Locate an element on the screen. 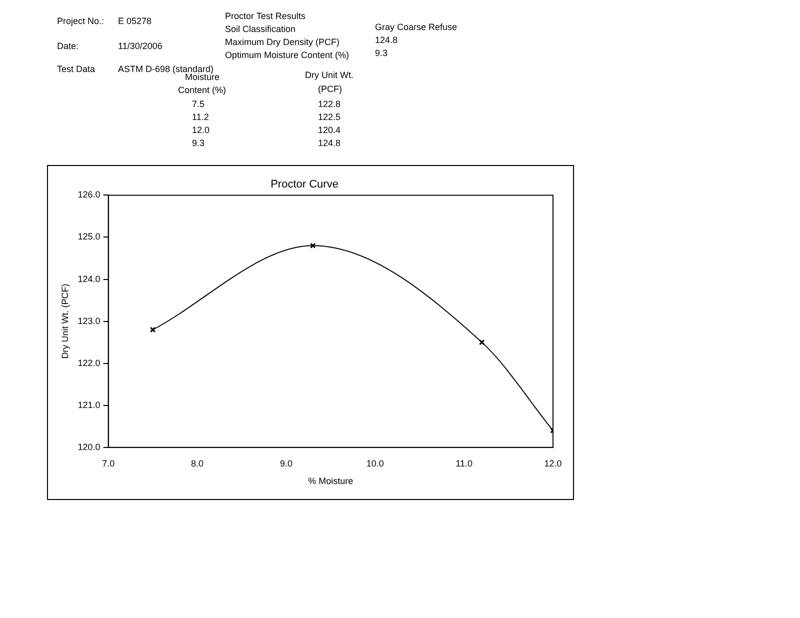 This screenshot has height=618, width=800. y-tick-label: 124.0 is located at coordinates (89, 279).